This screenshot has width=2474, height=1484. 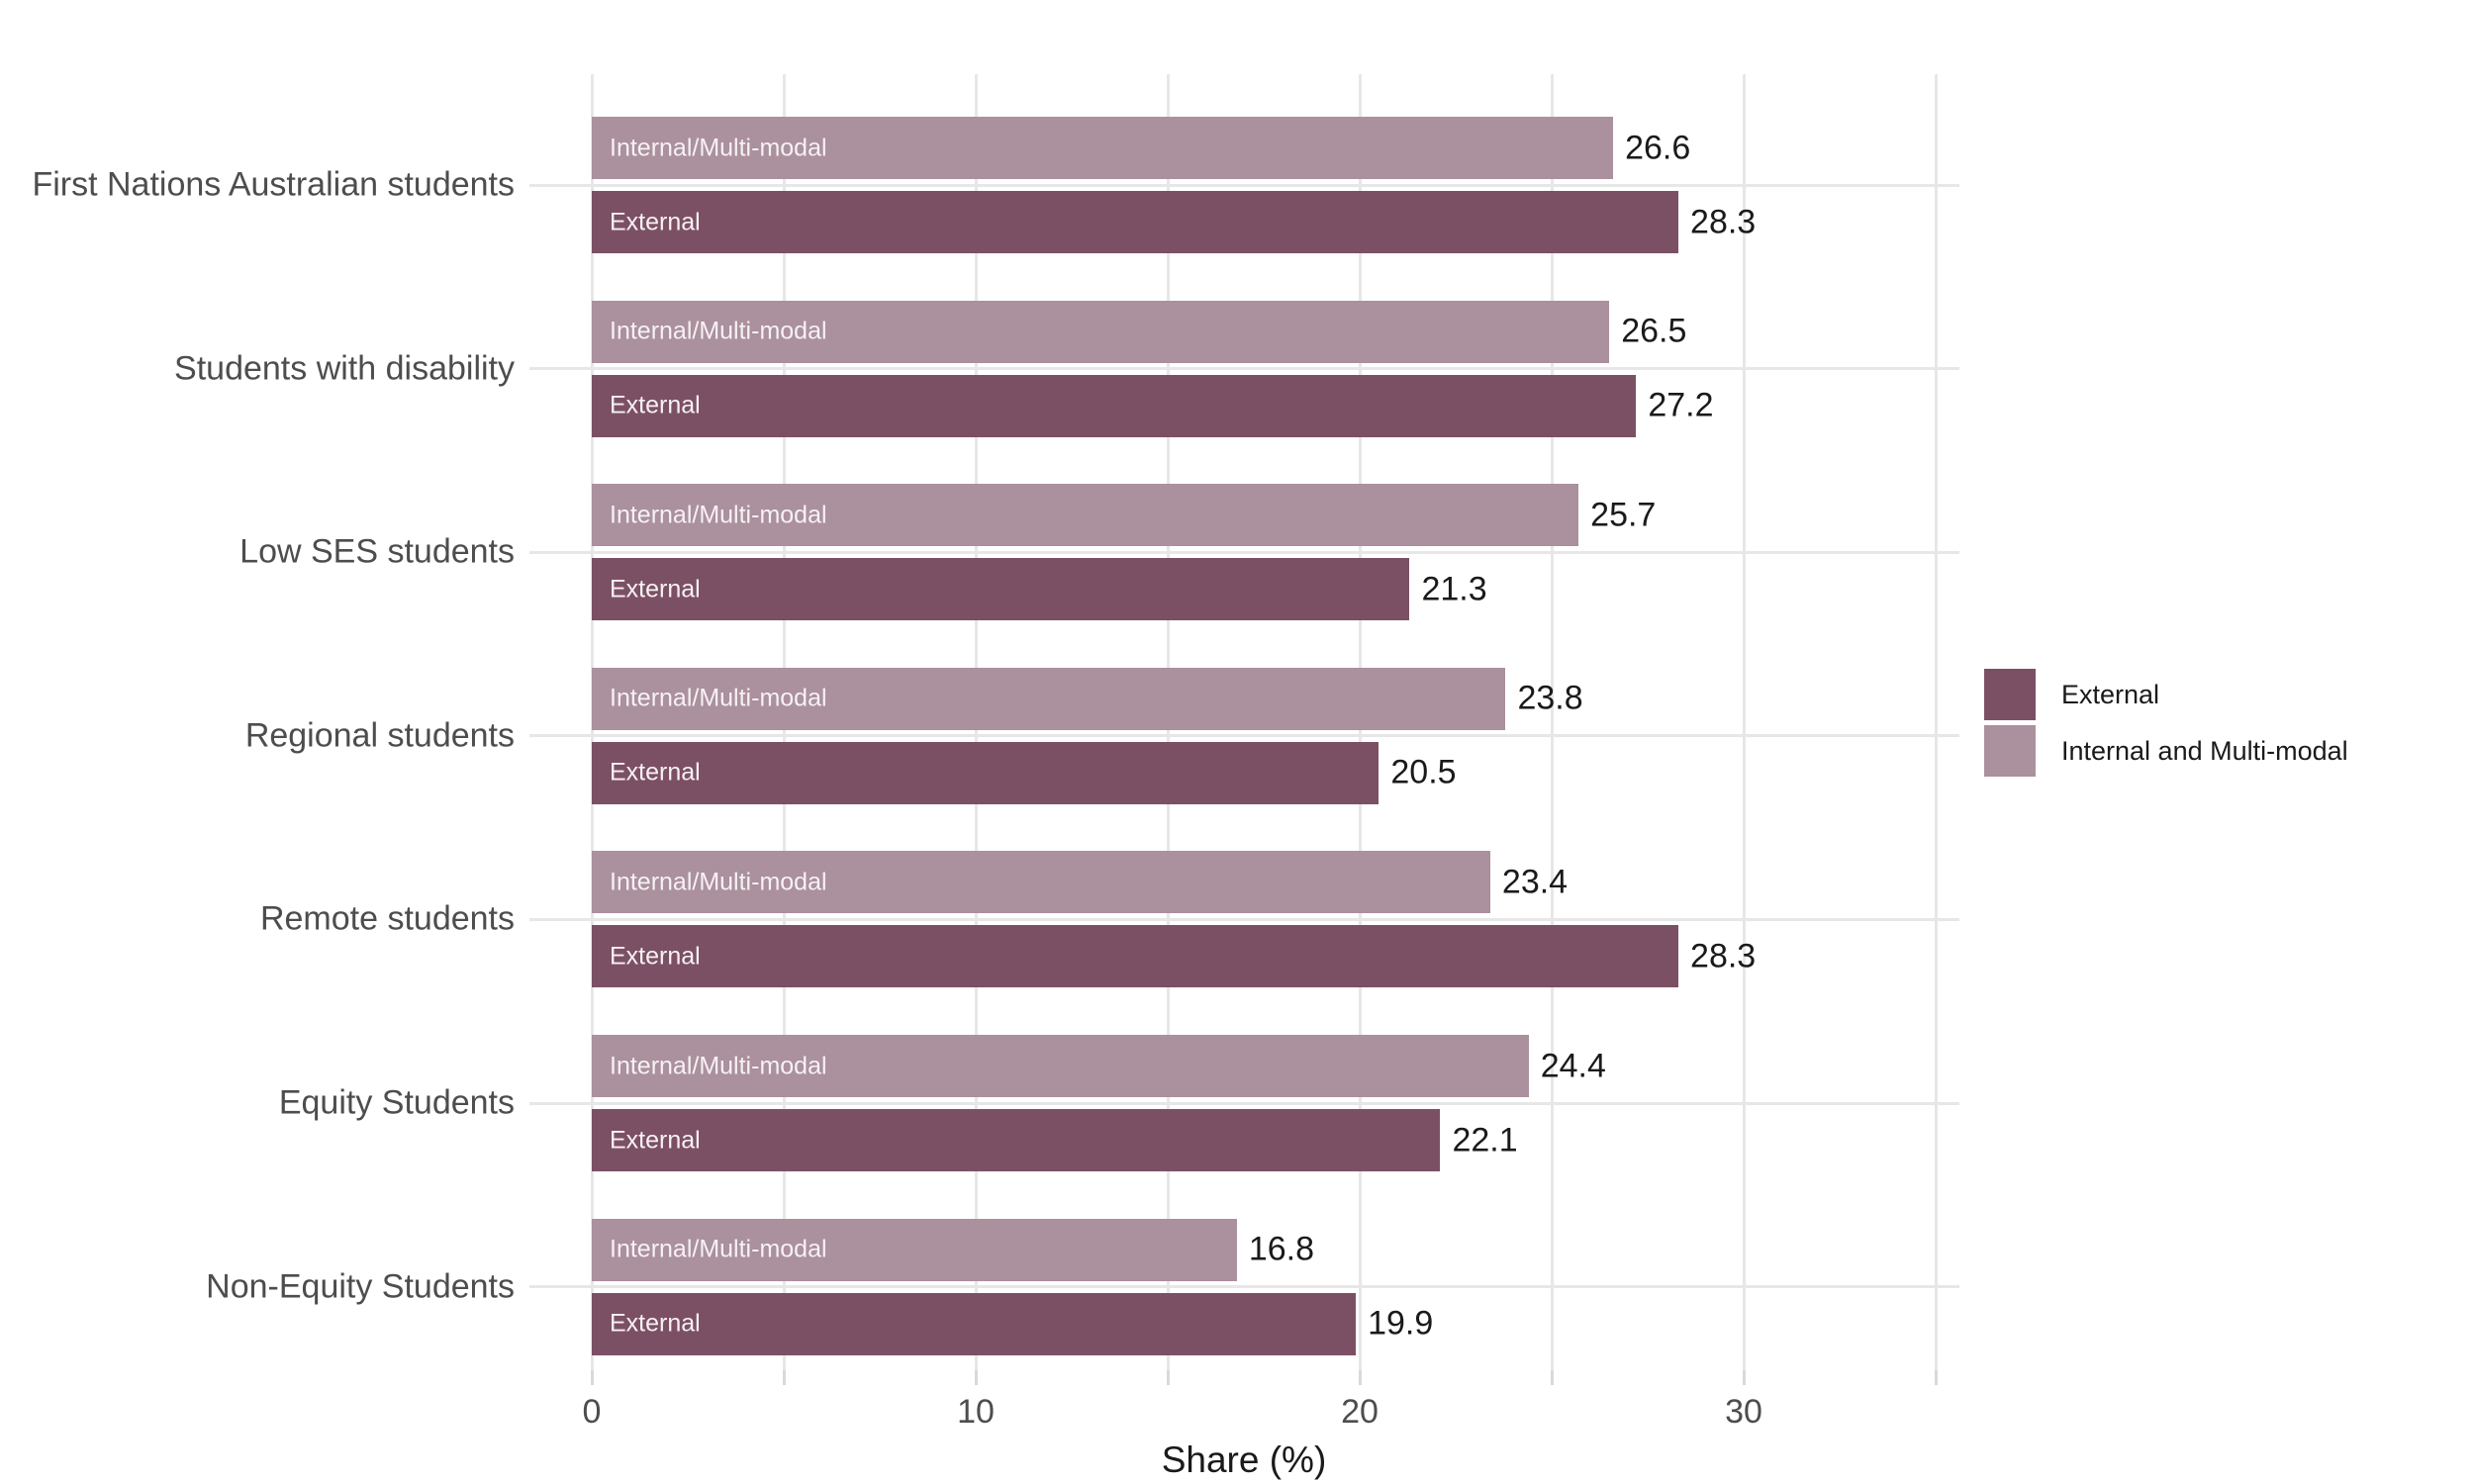 What do you see at coordinates (718, 515) in the screenshot?
I see `bar-inner-label-internal-multimodal-2: Internal/Multi-modal` at bounding box center [718, 515].